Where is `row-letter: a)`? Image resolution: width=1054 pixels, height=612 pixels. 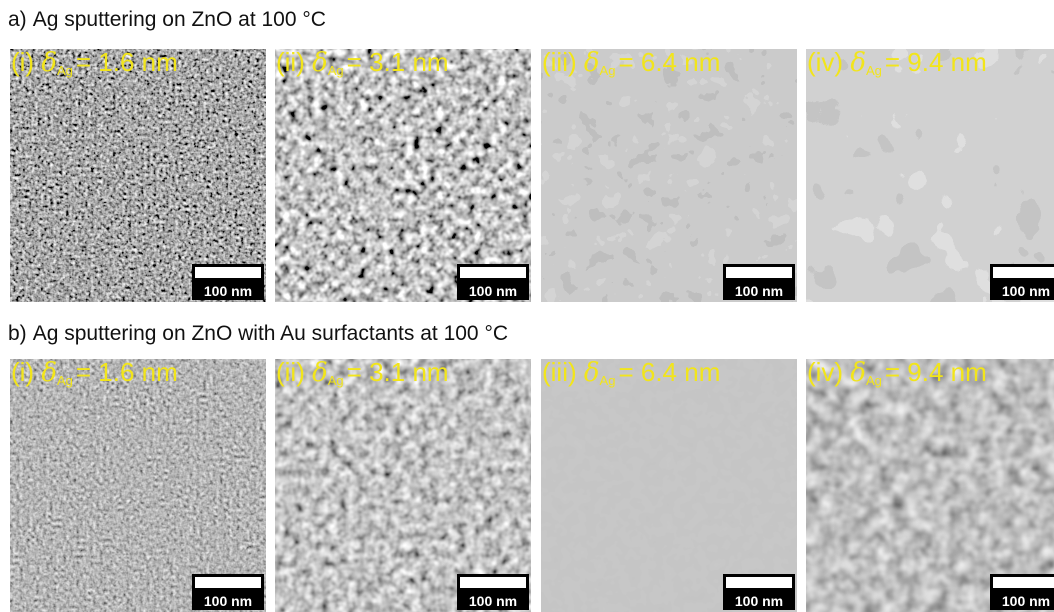 row-letter: a) is located at coordinates (17, 19).